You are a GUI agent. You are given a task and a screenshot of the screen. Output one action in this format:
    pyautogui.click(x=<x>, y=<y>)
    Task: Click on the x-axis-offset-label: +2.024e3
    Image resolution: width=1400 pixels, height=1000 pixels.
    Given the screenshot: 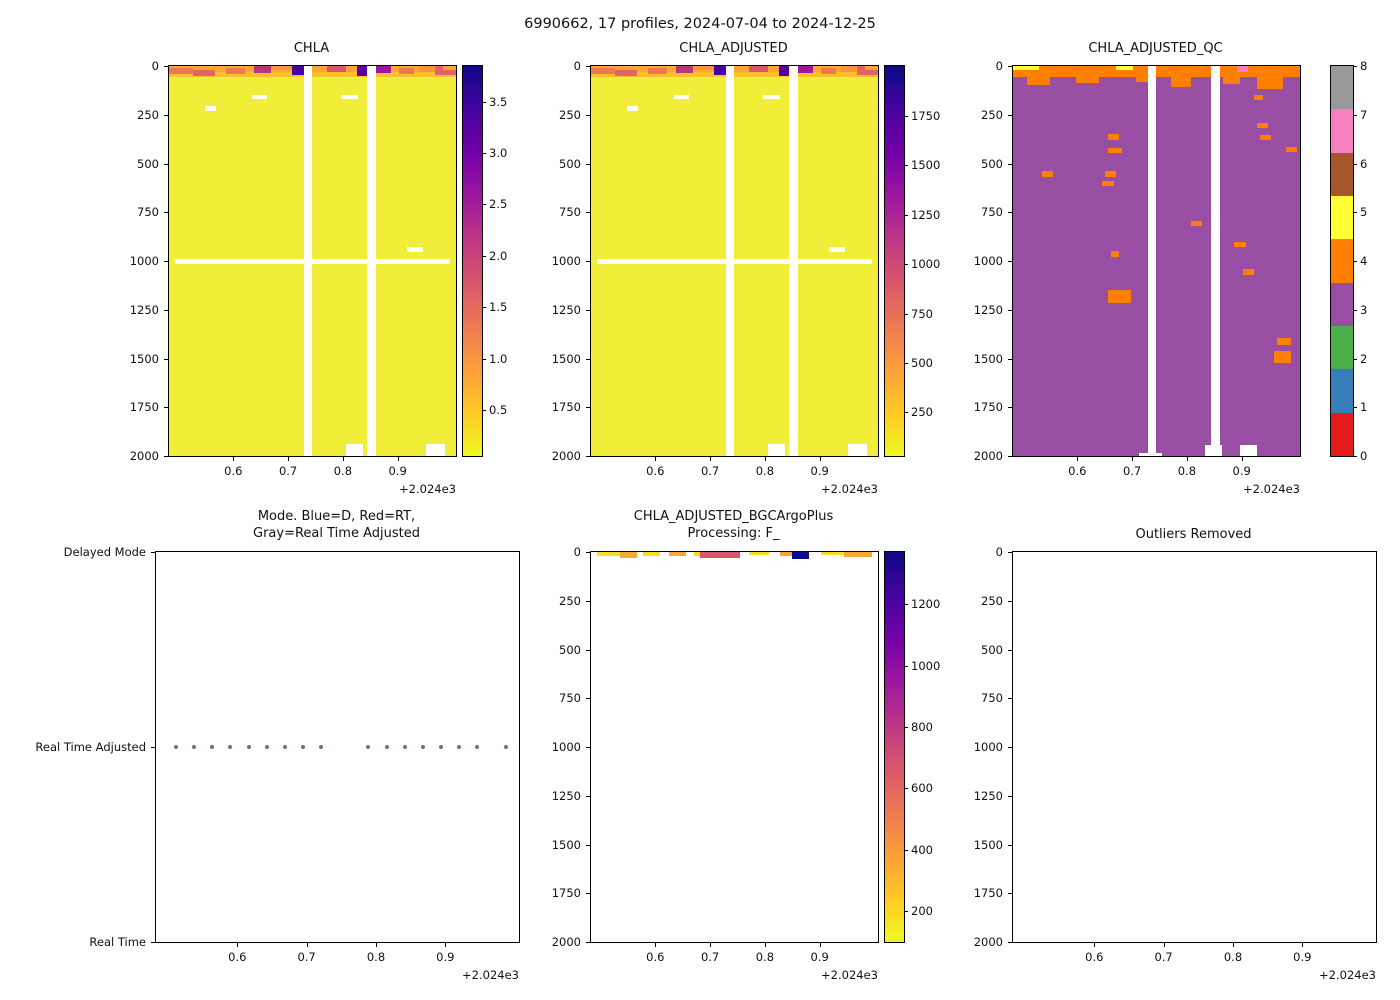 What is the action you would take?
    pyautogui.click(x=849, y=489)
    